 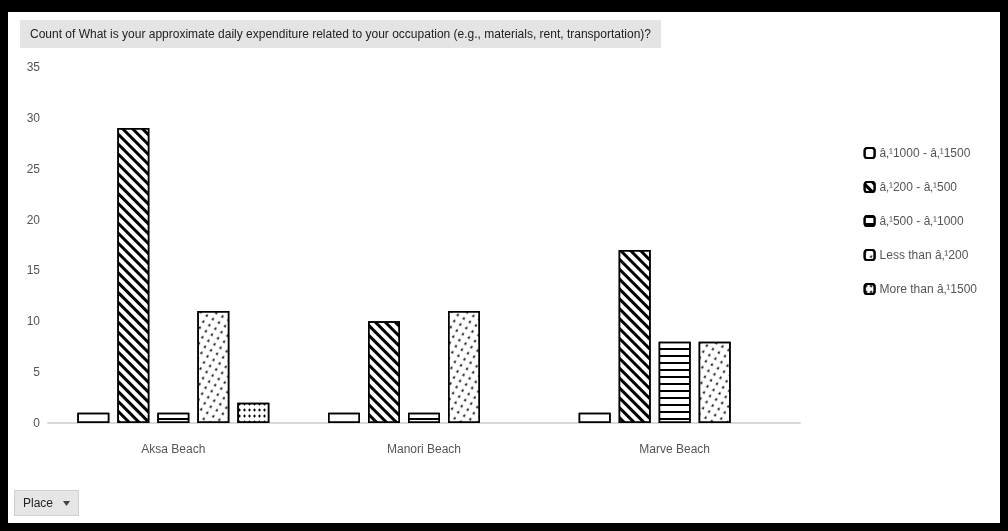 What do you see at coordinates (925, 153) in the screenshot?
I see `legend-label: â‚¹1000 - â‚¹1500` at bounding box center [925, 153].